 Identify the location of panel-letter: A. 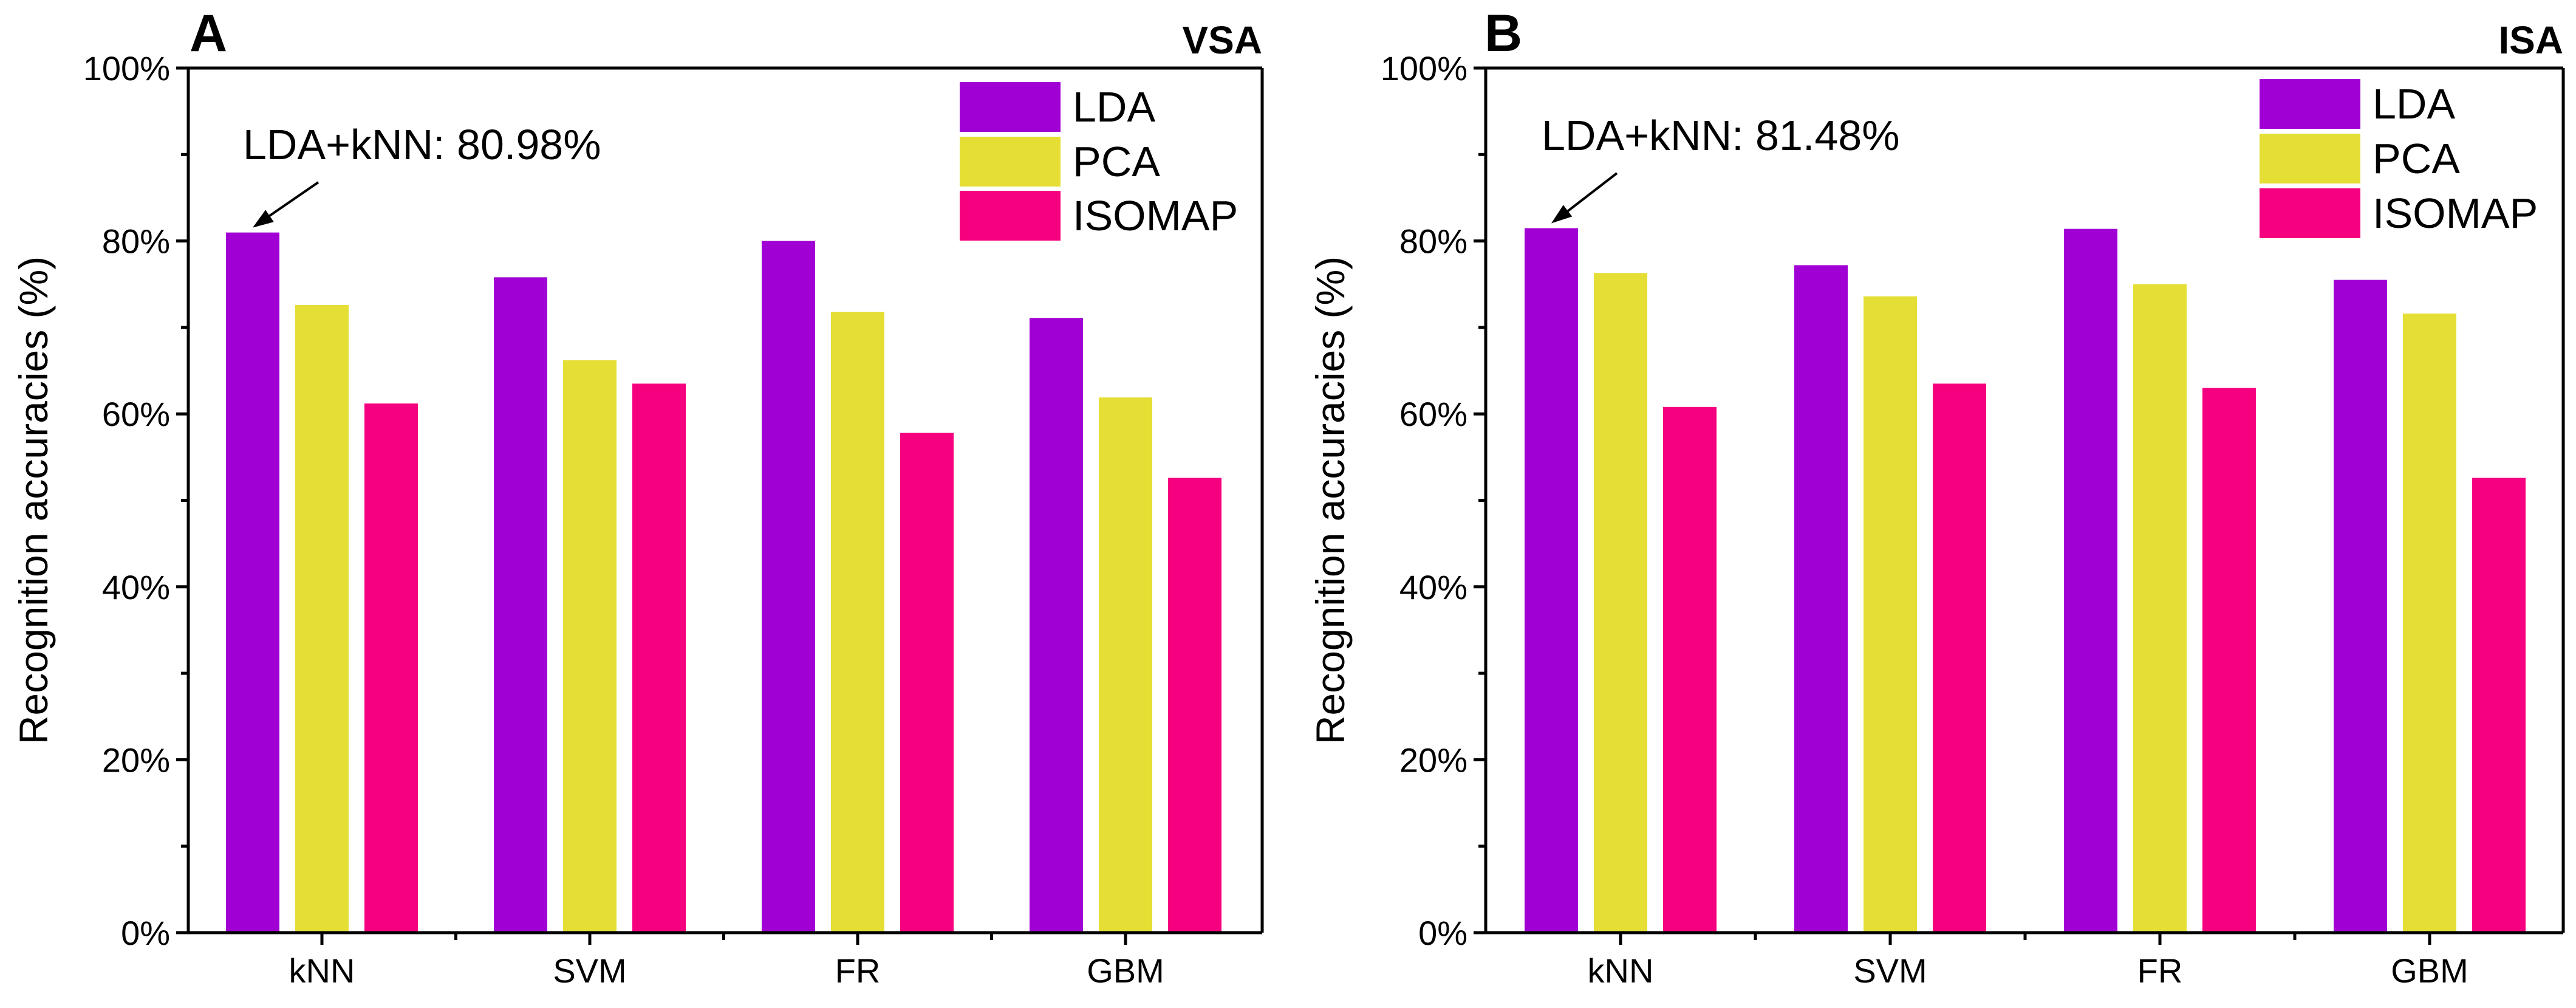
(208, 33).